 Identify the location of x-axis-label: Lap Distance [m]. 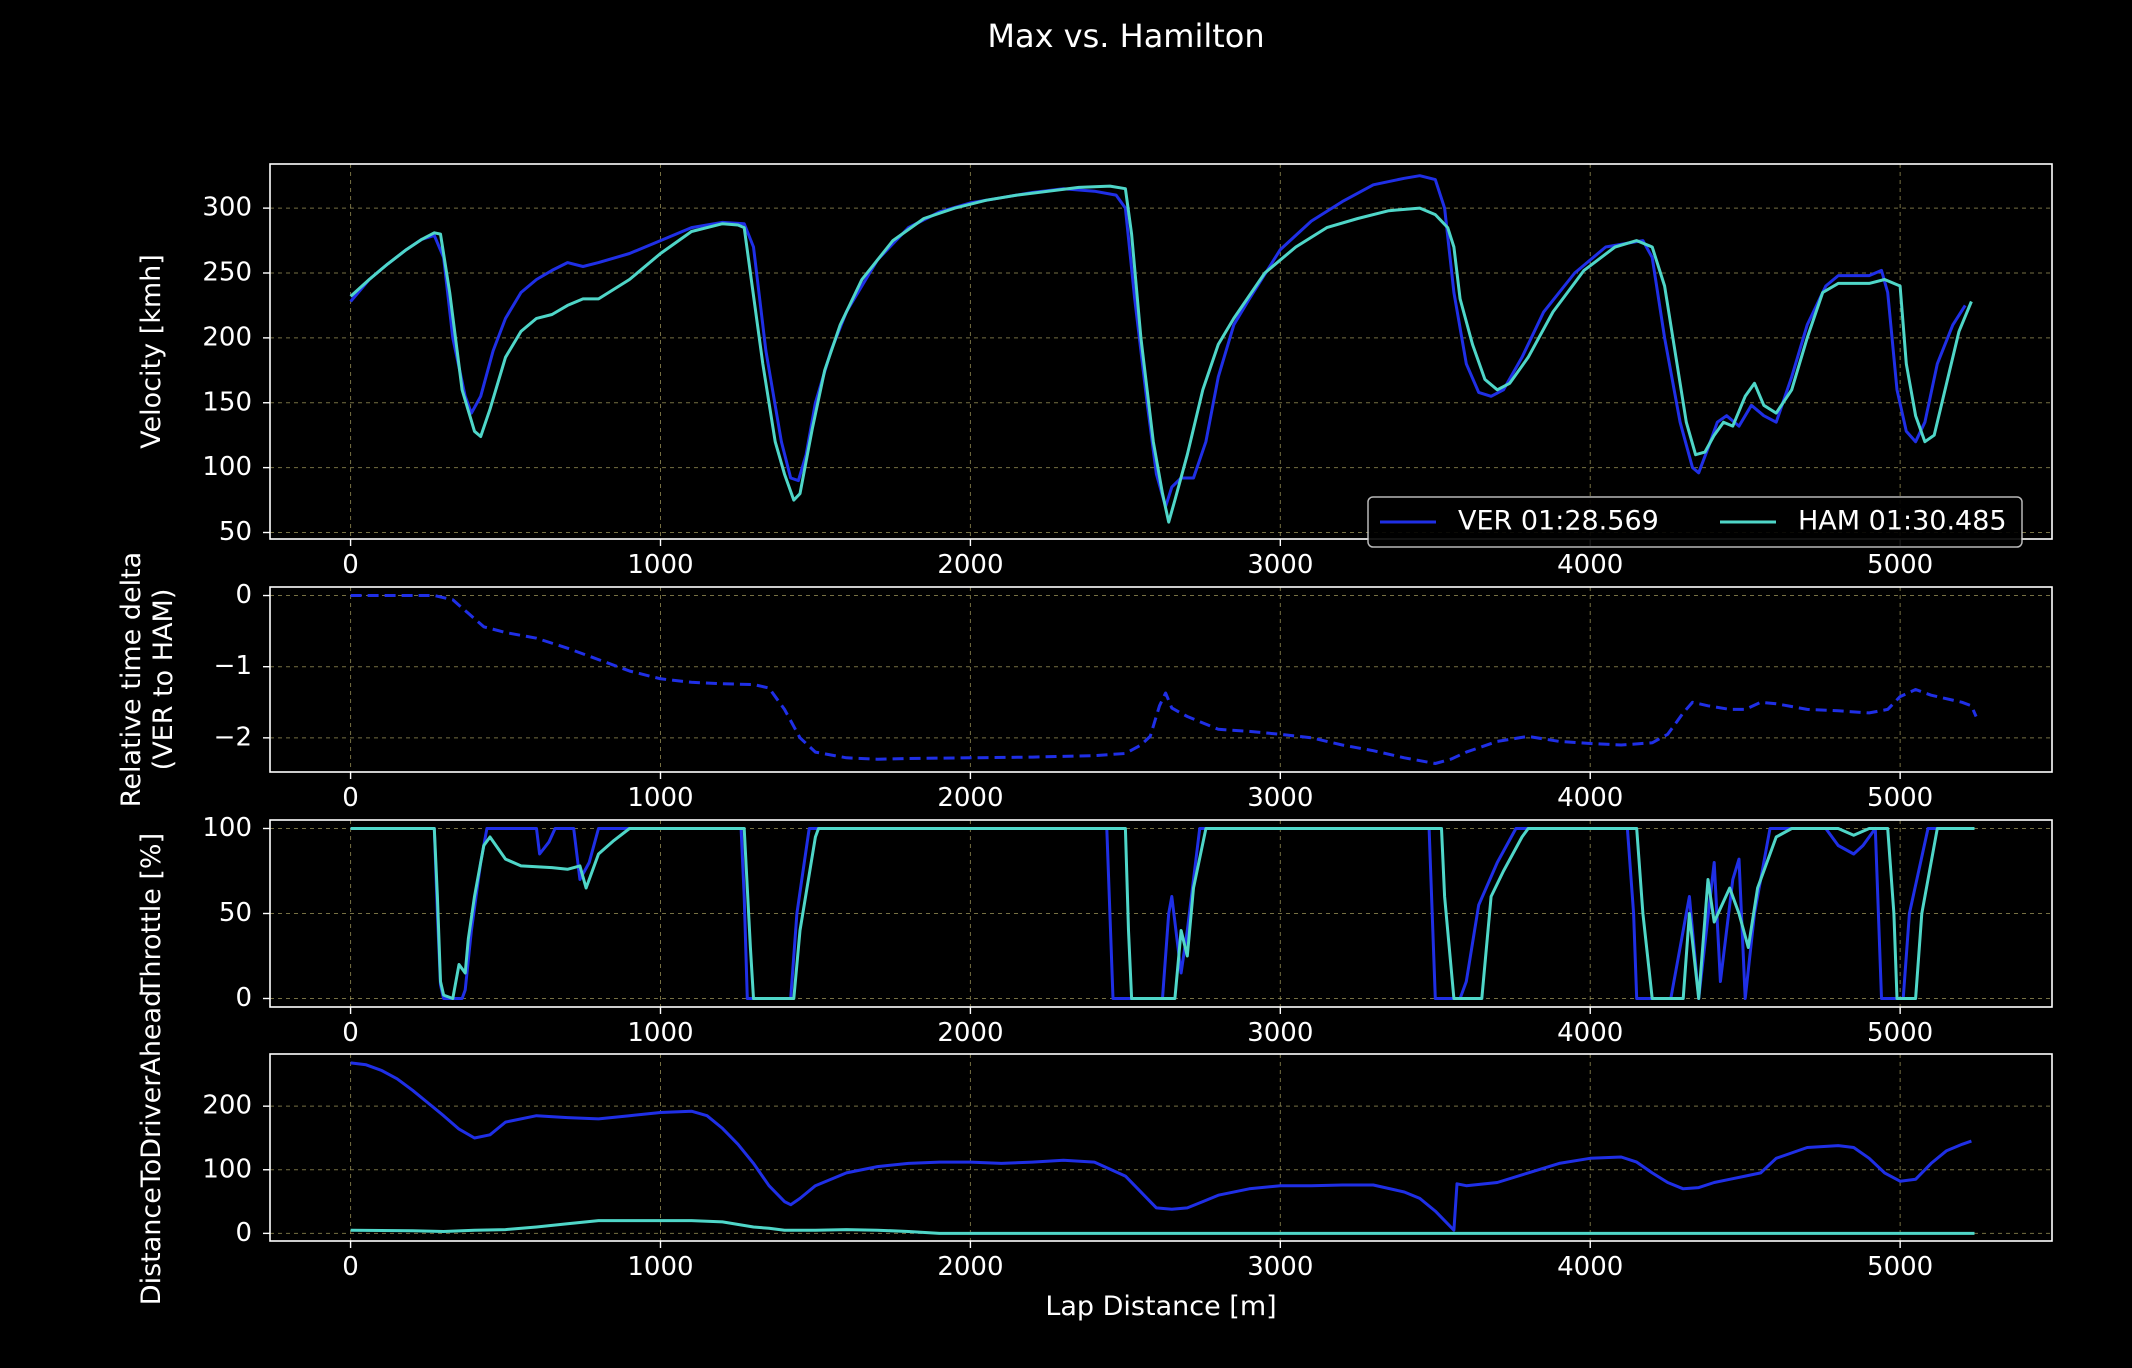
(1160, 1306).